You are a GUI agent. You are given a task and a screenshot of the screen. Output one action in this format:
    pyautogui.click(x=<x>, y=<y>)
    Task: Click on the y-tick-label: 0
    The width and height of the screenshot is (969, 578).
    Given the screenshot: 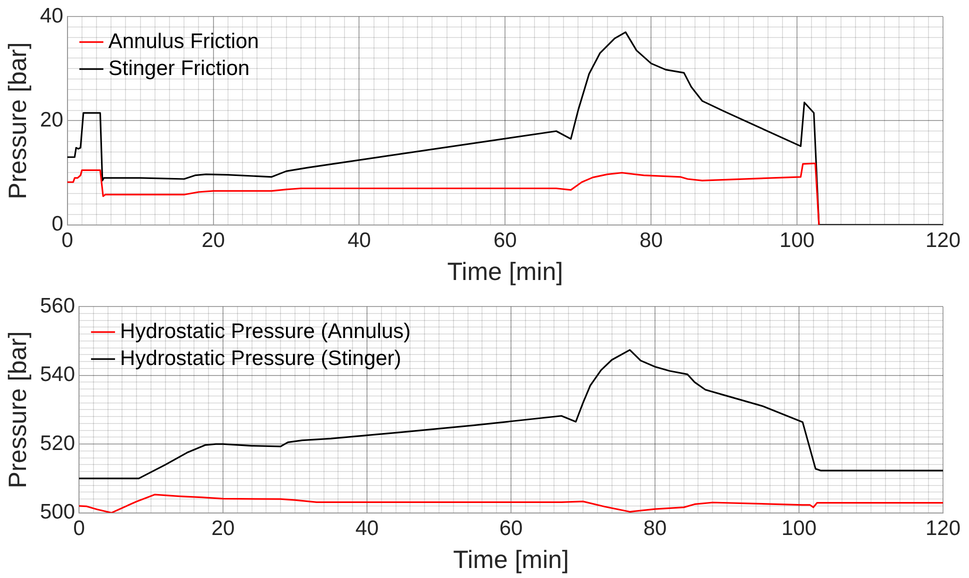 What is the action you would take?
    pyautogui.click(x=58, y=224)
    